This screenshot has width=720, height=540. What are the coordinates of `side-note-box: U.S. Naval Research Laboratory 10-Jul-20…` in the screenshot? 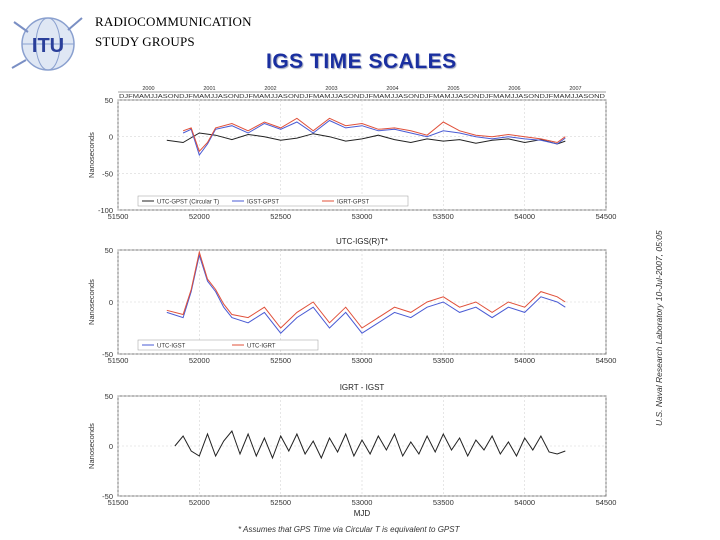 It's located at (659, 328).